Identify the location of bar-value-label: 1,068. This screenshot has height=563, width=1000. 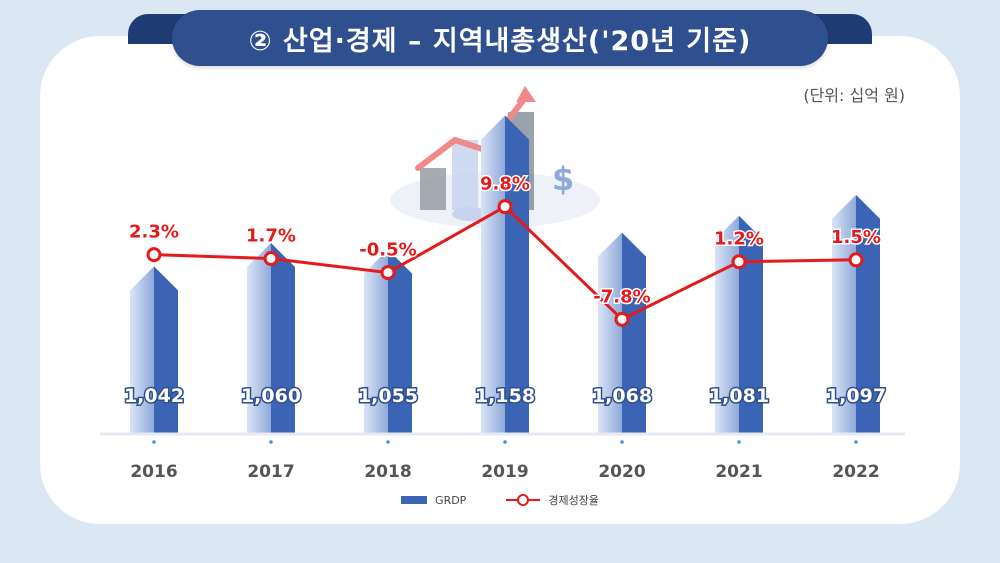
(622, 396).